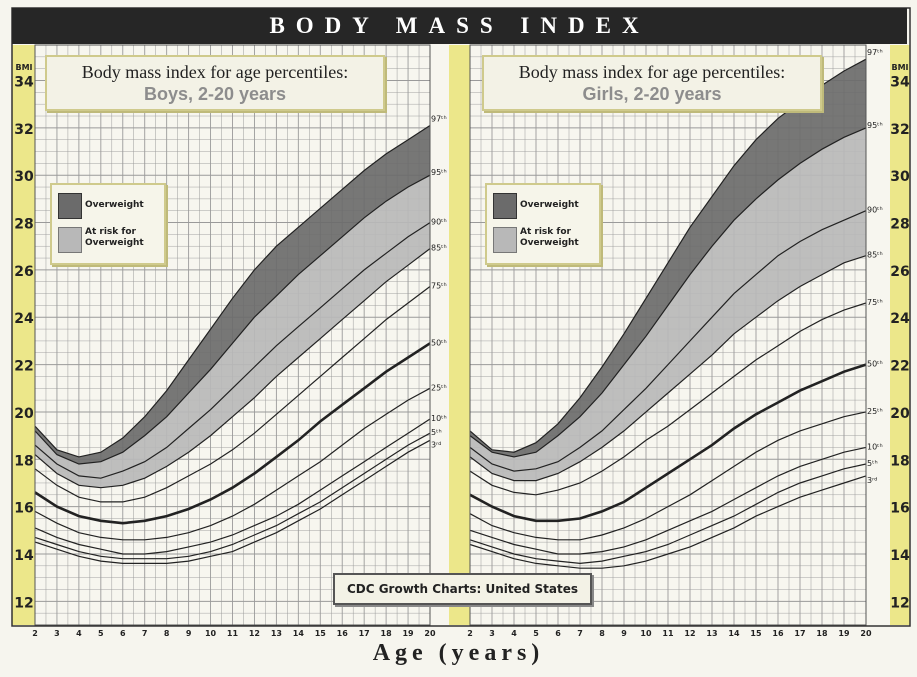 Image resolution: width=917 pixels, height=677 pixels. Describe the element at coordinates (145, 633) in the screenshot. I see `x-tick-label: 7` at that location.